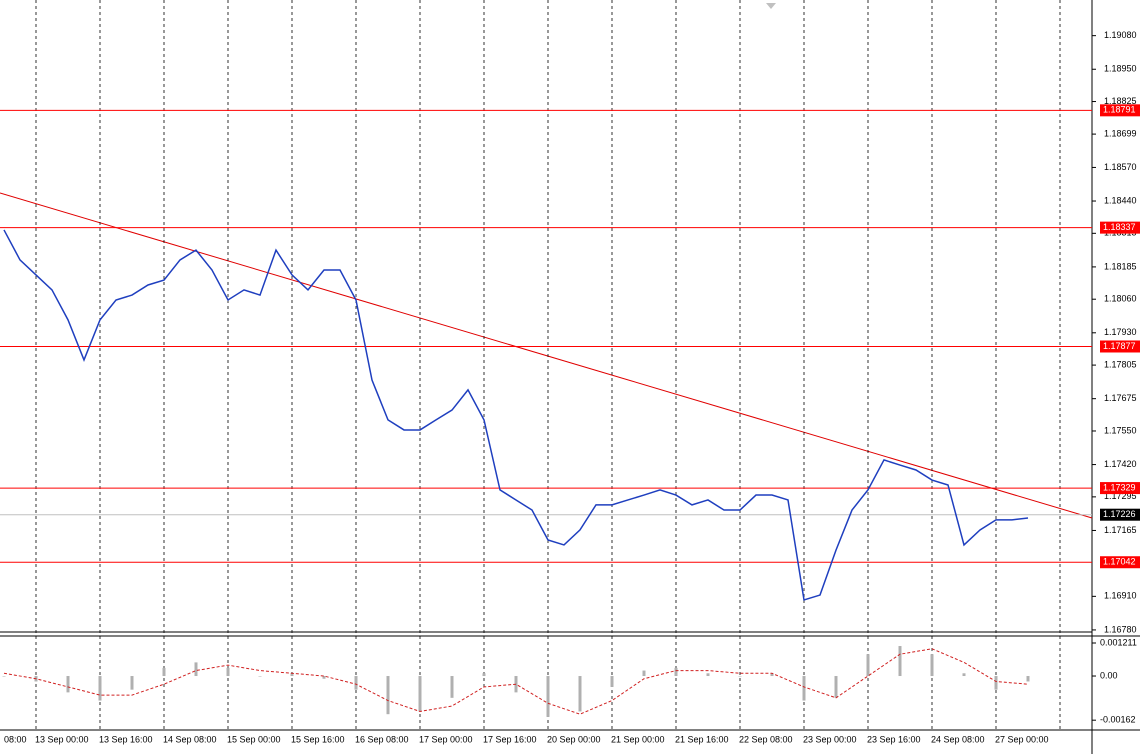 This screenshot has width=1140, height=754. Describe the element at coordinates (1120, 101) in the screenshot. I see `y-tick-label: 1.18825` at that location.